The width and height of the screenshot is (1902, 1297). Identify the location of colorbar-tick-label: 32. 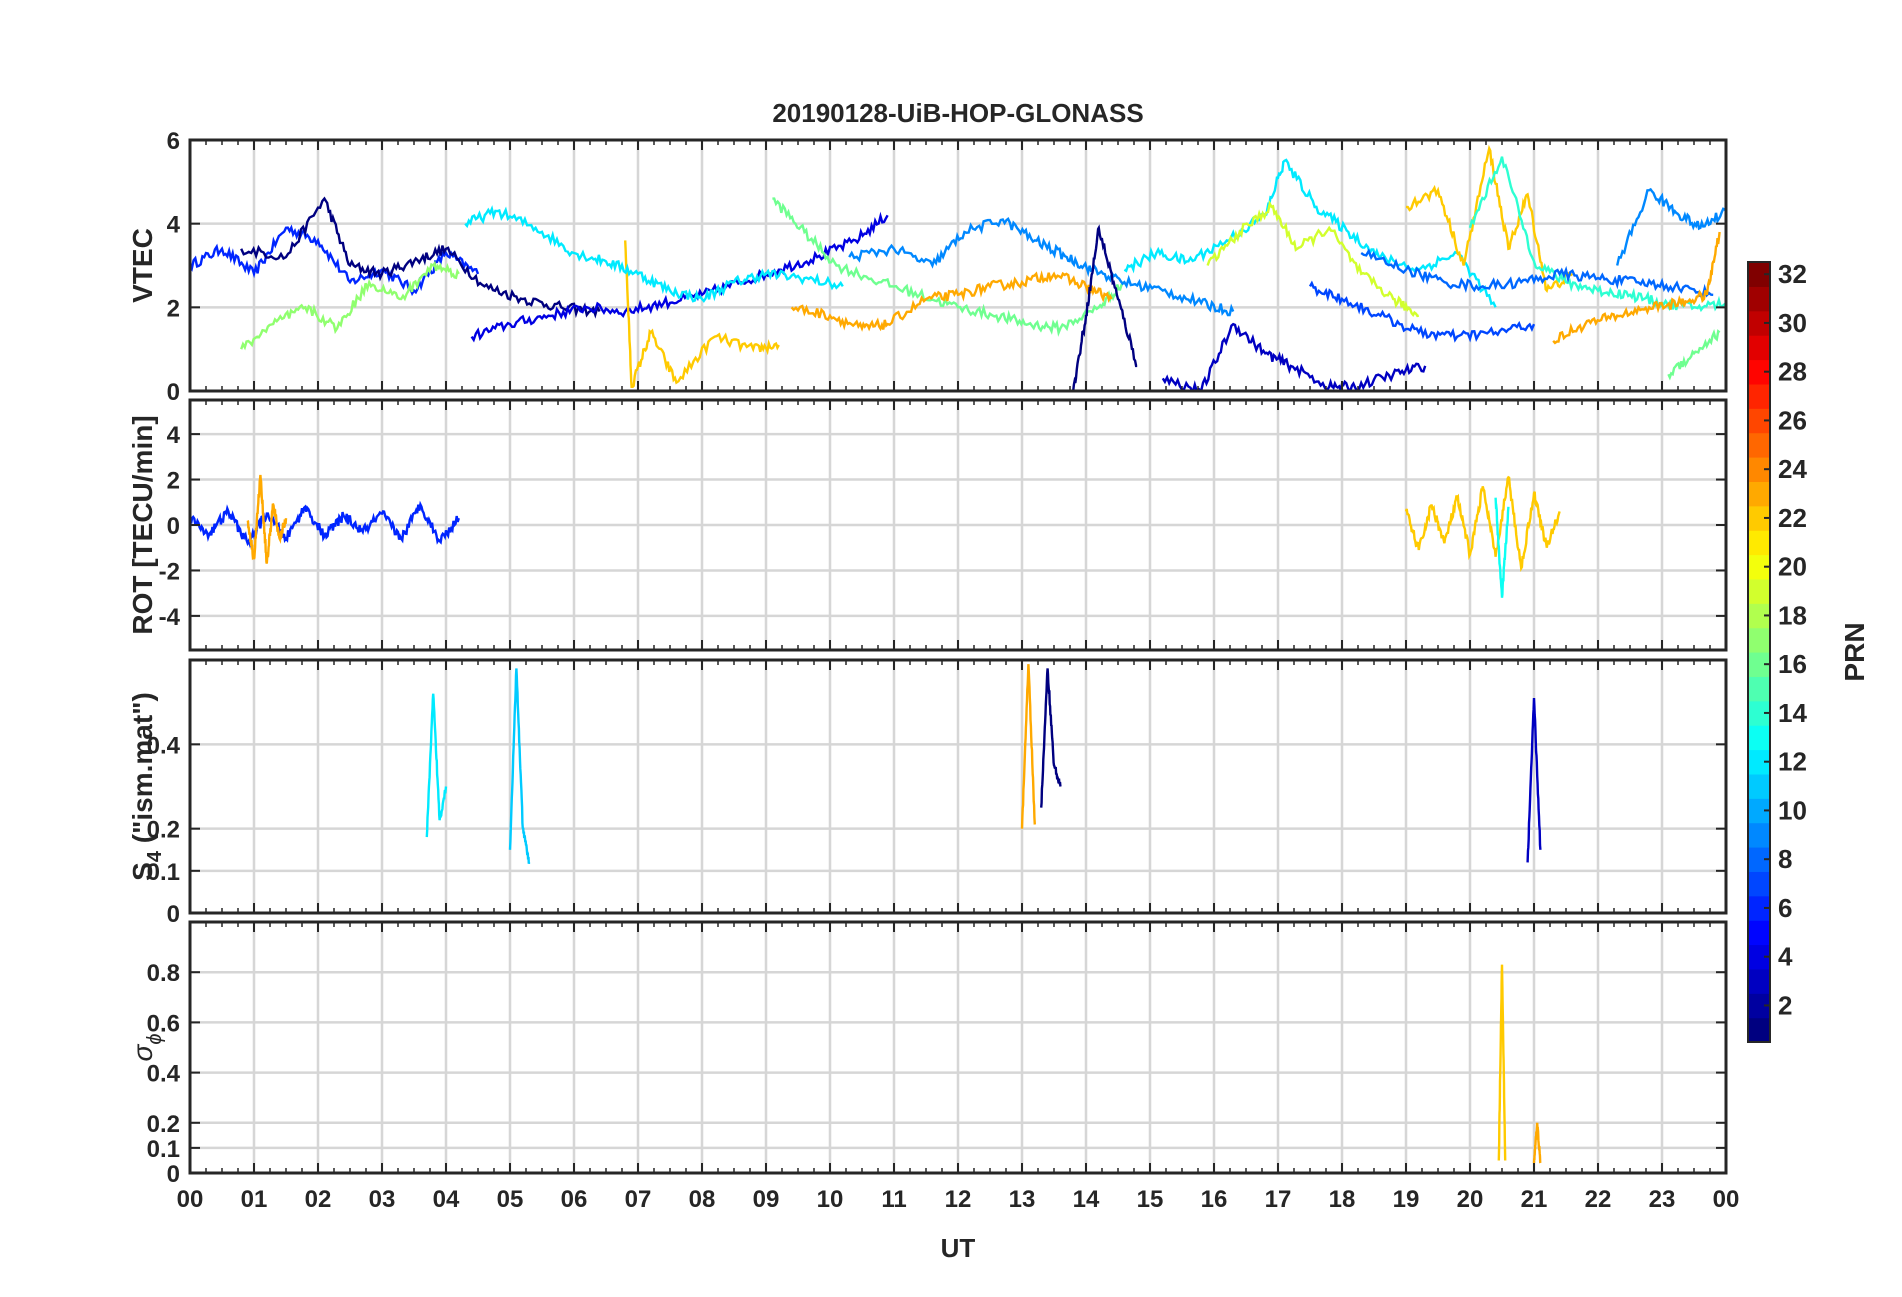
(1792, 274).